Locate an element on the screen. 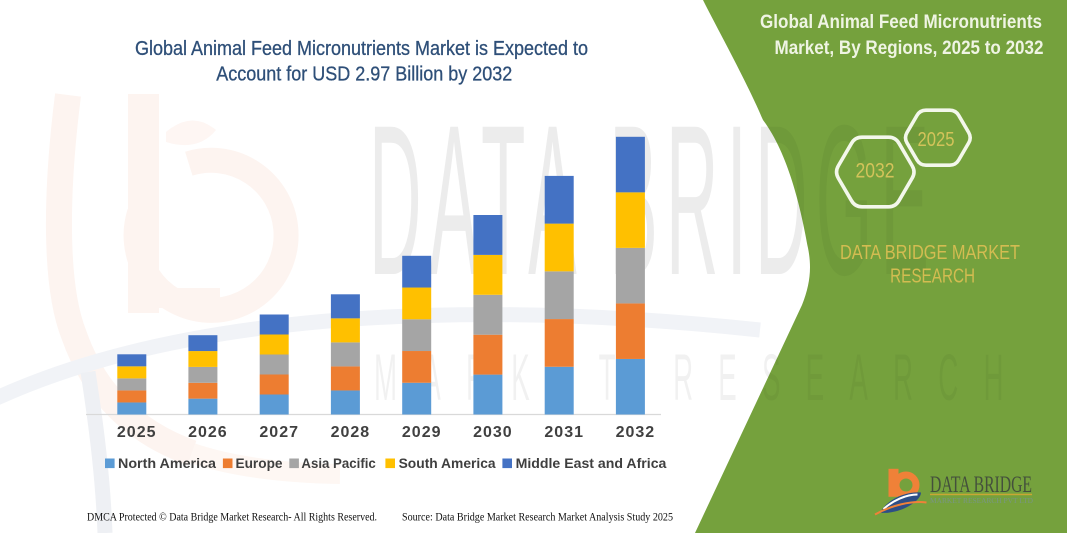  svg-text: MARKET RESEARCH PVT LTD is located at coordinates (981, 501).